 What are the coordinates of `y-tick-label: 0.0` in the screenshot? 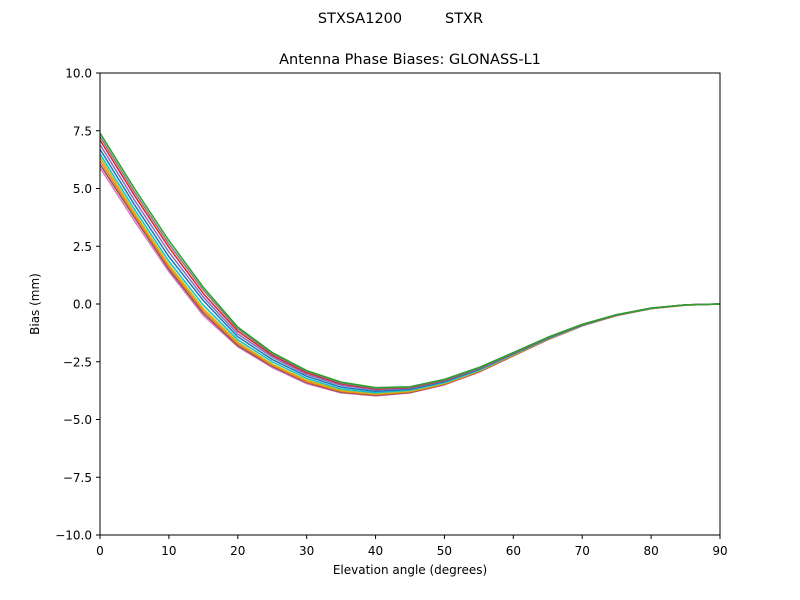 It's located at (82, 305).